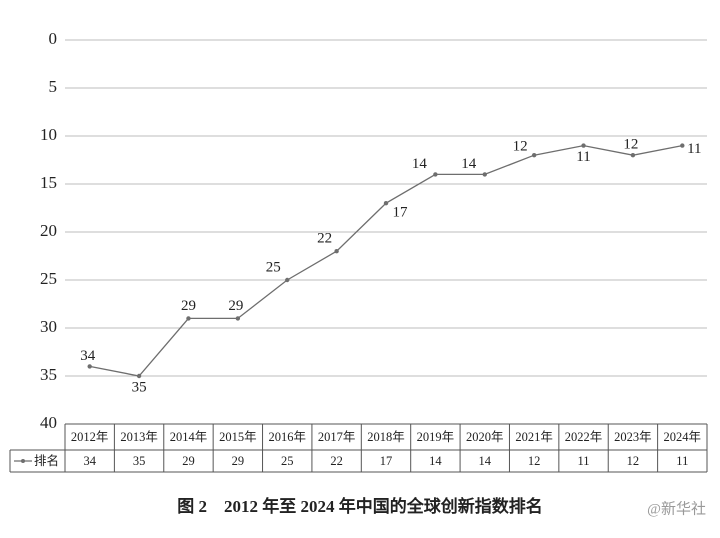 Image resolution: width=720 pixels, height=538 pixels. Describe the element at coordinates (633, 437) in the screenshot. I see `x-tick-label: 2023年` at that location.